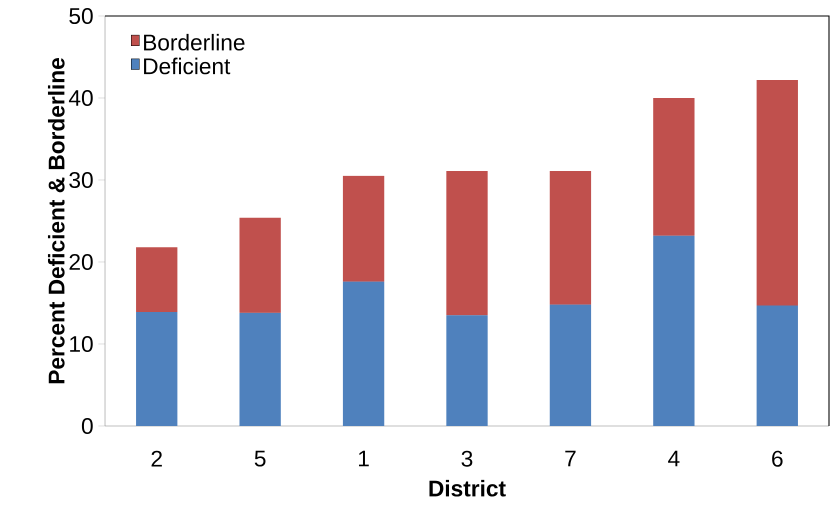 The height and width of the screenshot is (513, 835). I want to click on x-tick-label: 5, so click(260, 458).